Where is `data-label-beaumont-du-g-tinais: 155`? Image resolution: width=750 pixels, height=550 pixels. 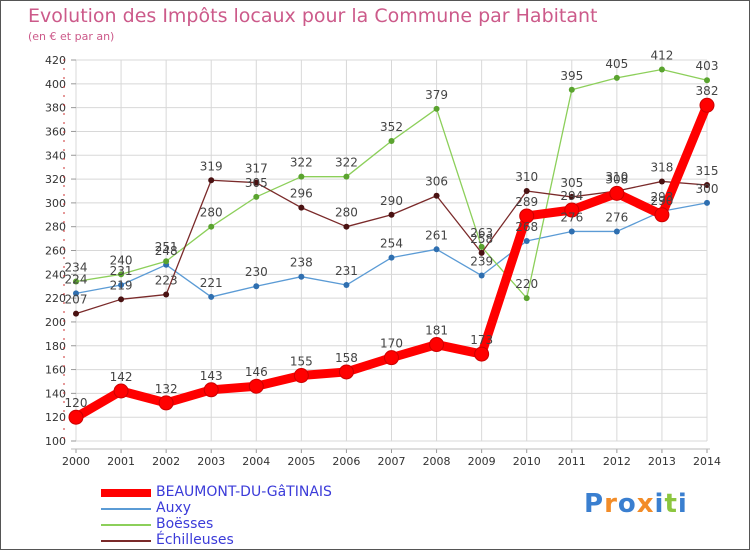
data-label-beaumont-du-g-tinais: 155 is located at coordinates (301, 362).